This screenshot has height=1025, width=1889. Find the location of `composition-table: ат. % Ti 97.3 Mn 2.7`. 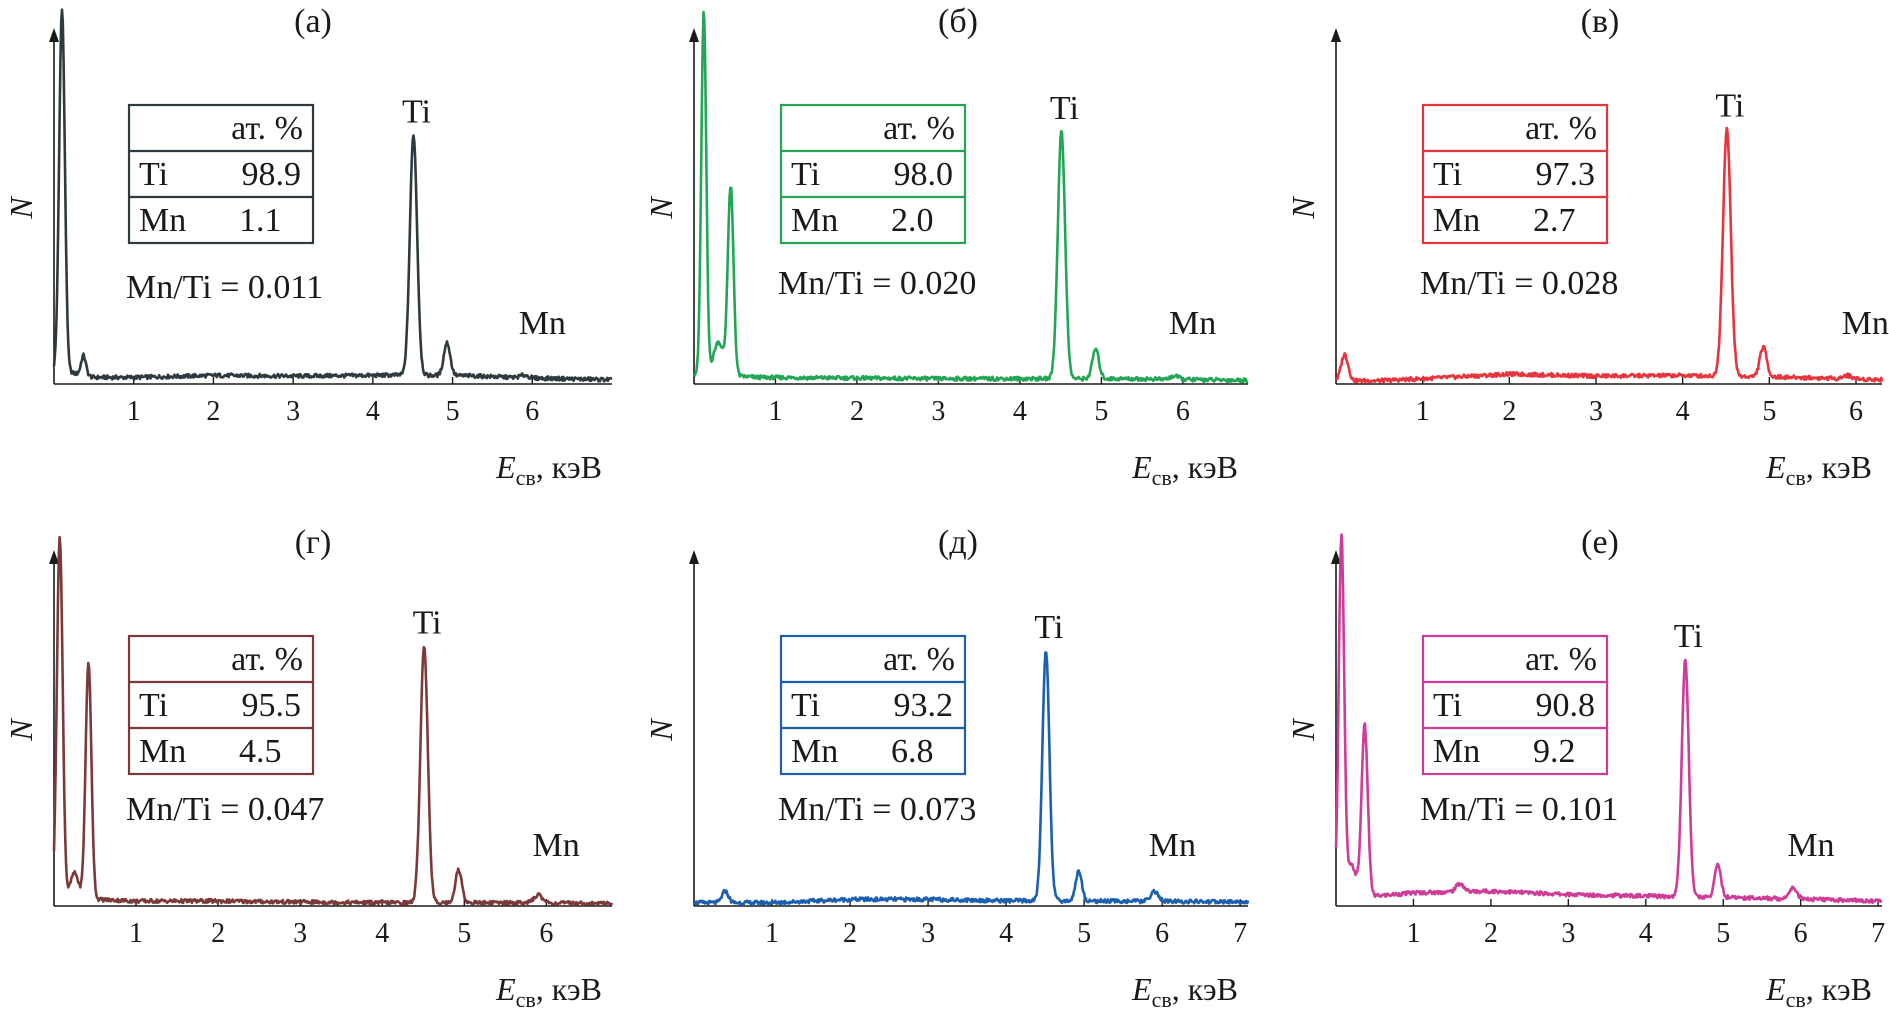

composition-table: ат. % Ti 97.3 Mn 2.7 is located at coordinates (1515, 174).